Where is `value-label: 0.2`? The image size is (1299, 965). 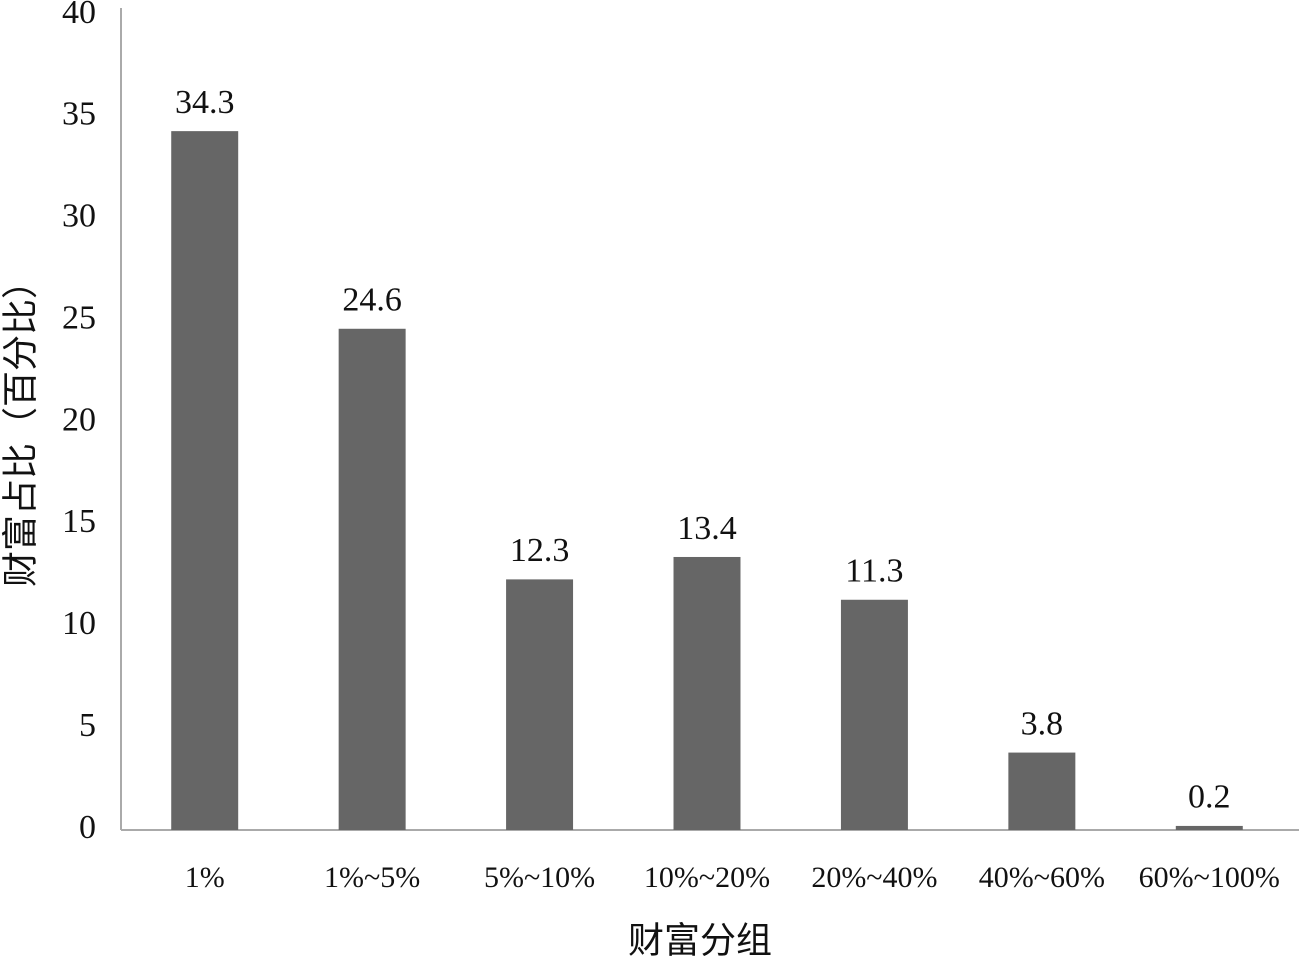 value-label: 0.2 is located at coordinates (1209, 797).